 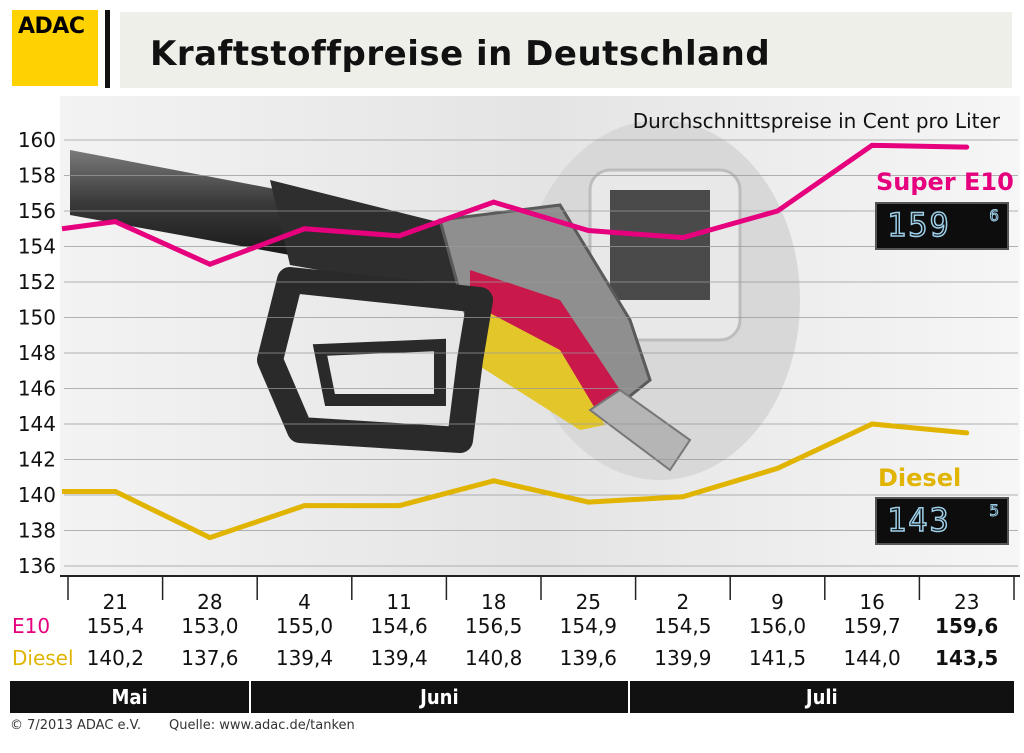 I want to click on x-tick-label: 28, so click(x=209, y=602).